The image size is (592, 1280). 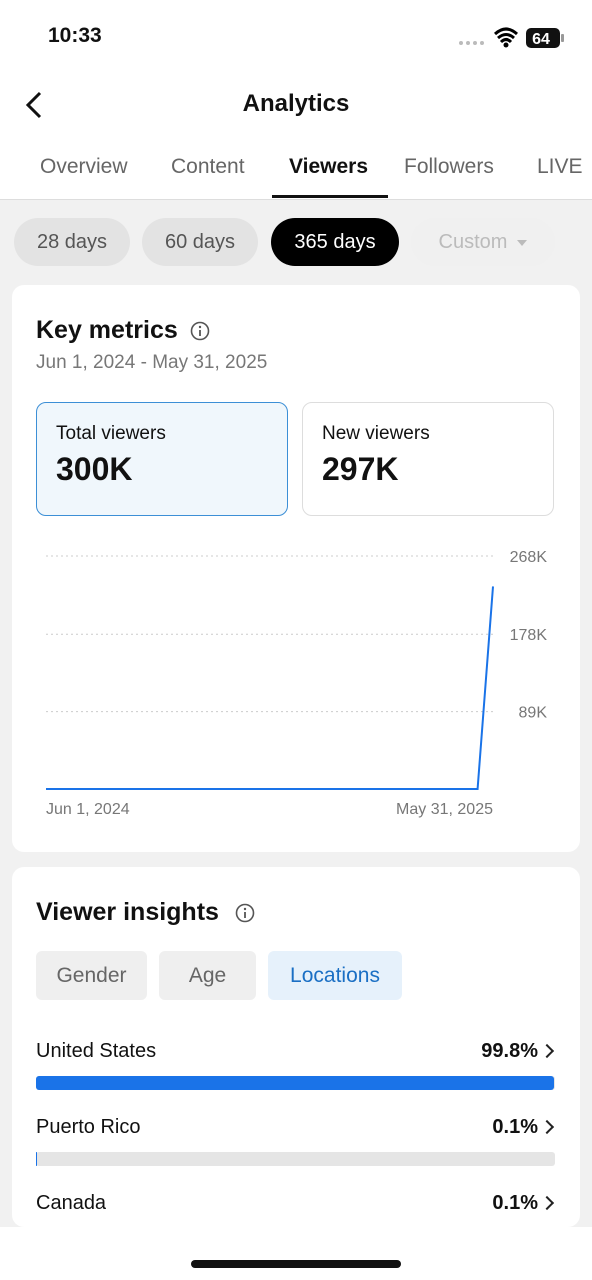 I want to click on tab-underline, so click(x=330, y=196).